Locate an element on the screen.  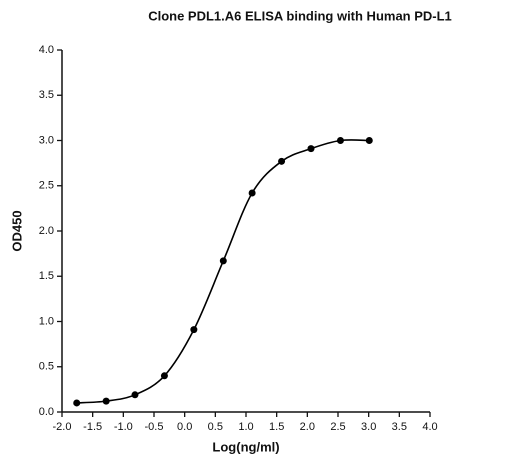
x-tick-label: 2.5 is located at coordinates (337, 427).